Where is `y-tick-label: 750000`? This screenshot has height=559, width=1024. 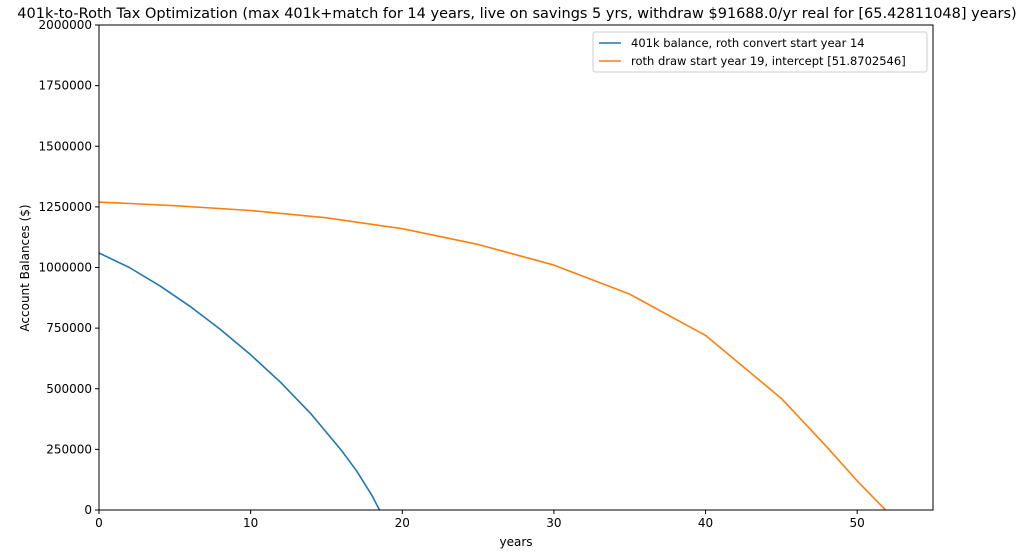 y-tick-label: 750000 is located at coordinates (69, 328).